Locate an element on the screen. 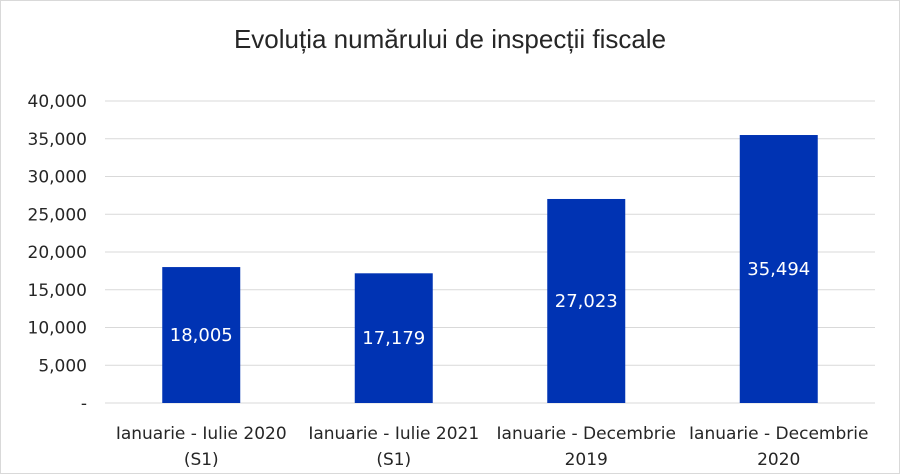  x-tick-label: Ianuarie - Decembrie 2020 is located at coordinates (778, 447).